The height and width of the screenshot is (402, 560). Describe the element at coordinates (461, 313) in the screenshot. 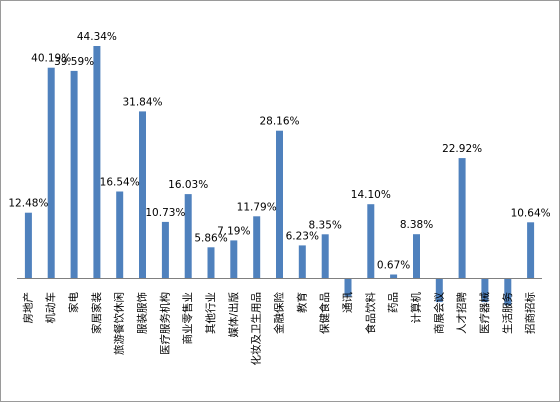

I see `category-label-20: 人才招聘` at that location.